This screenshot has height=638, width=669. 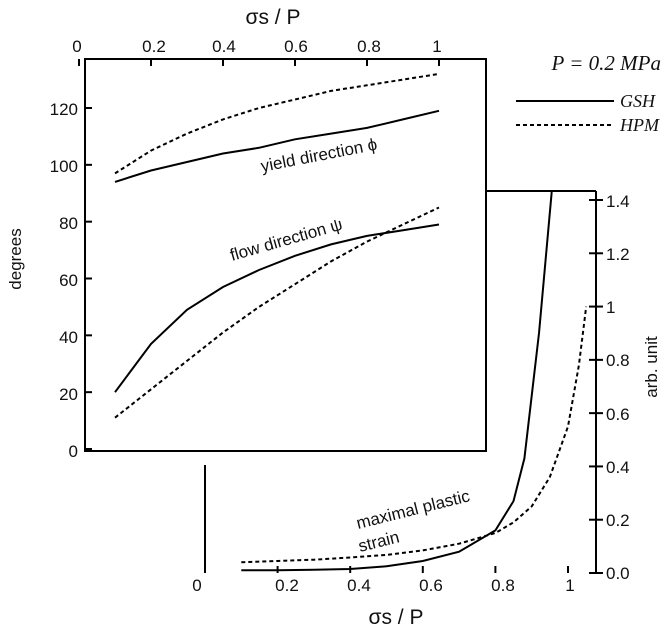 I want to click on main-x-tick-4: 0.8, so click(x=503, y=585).